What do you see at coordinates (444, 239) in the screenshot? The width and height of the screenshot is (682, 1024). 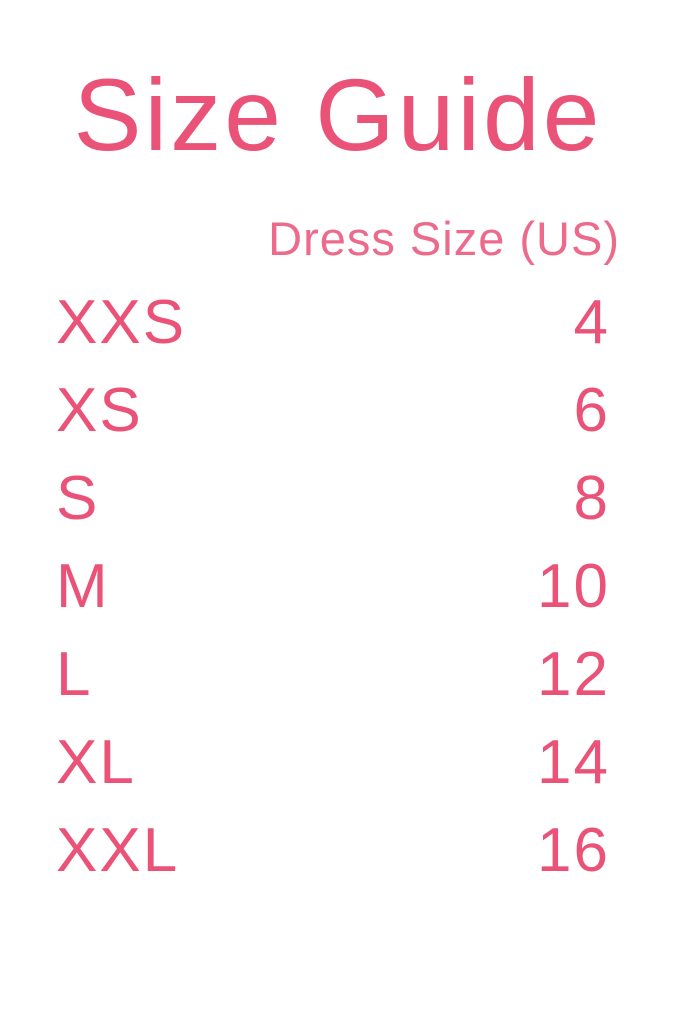 I see `dress-size-column-header: Dress Size (US)` at bounding box center [444, 239].